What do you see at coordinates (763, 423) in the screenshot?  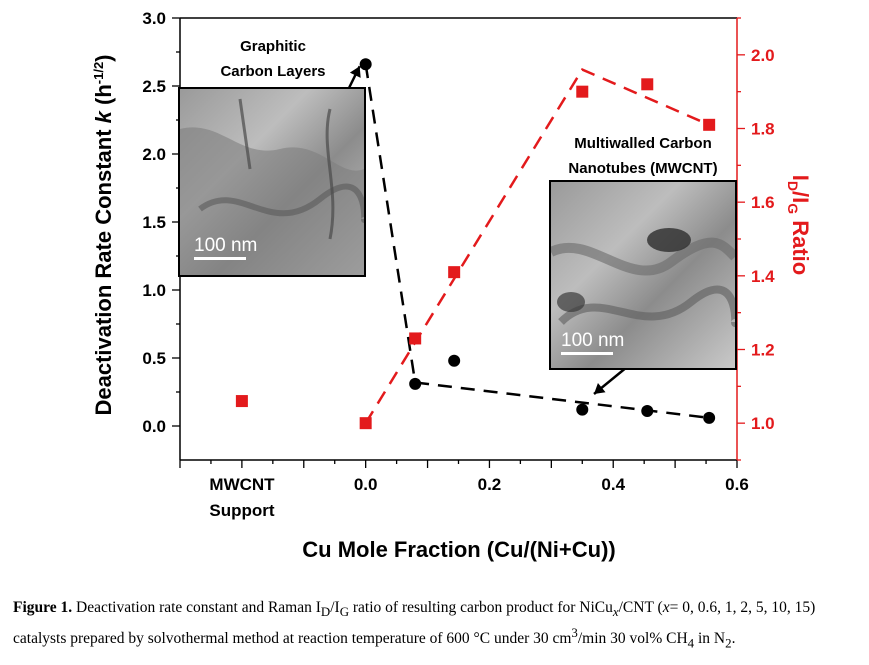 I see `y-right-tick-label: 1.0` at bounding box center [763, 423].